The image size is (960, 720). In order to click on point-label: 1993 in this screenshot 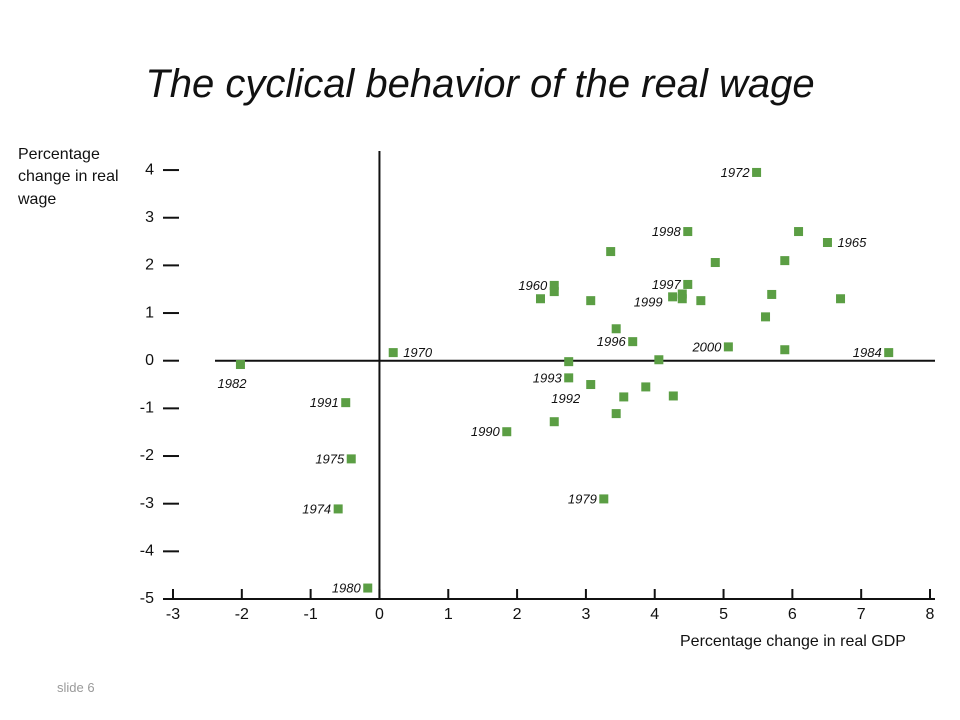, I will do `click(548, 377)`.